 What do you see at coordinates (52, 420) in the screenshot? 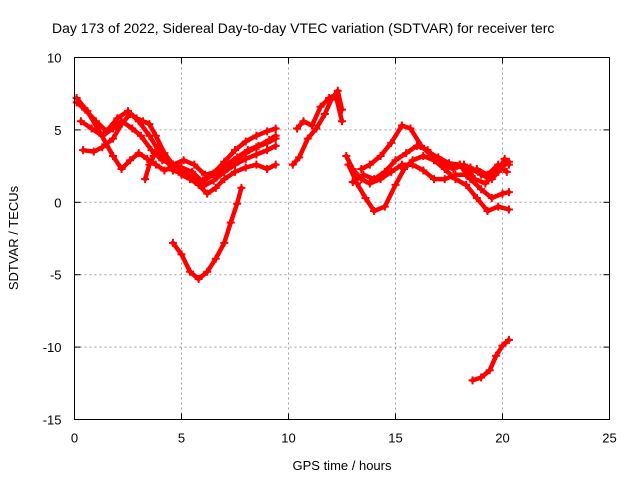
I see `y-tick-label: -15` at bounding box center [52, 420].